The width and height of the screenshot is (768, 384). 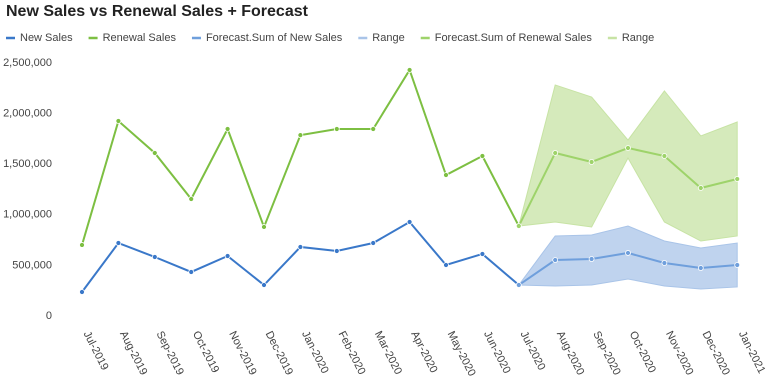 I want to click on y-tick-label: 500,000, so click(x=32, y=265).